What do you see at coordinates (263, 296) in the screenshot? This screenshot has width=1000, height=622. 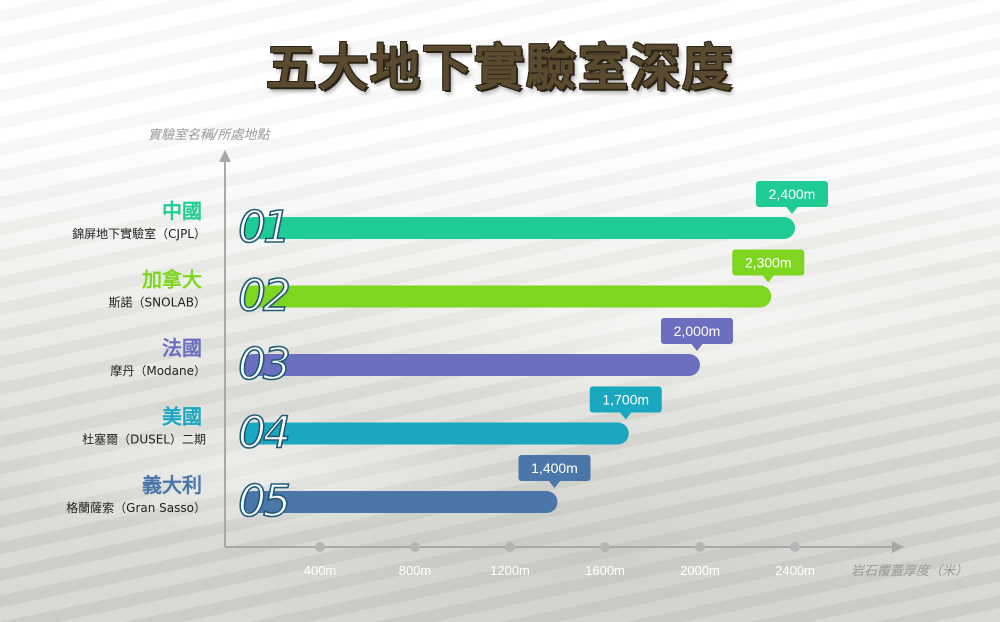 I see `rank-number: 02` at bounding box center [263, 296].